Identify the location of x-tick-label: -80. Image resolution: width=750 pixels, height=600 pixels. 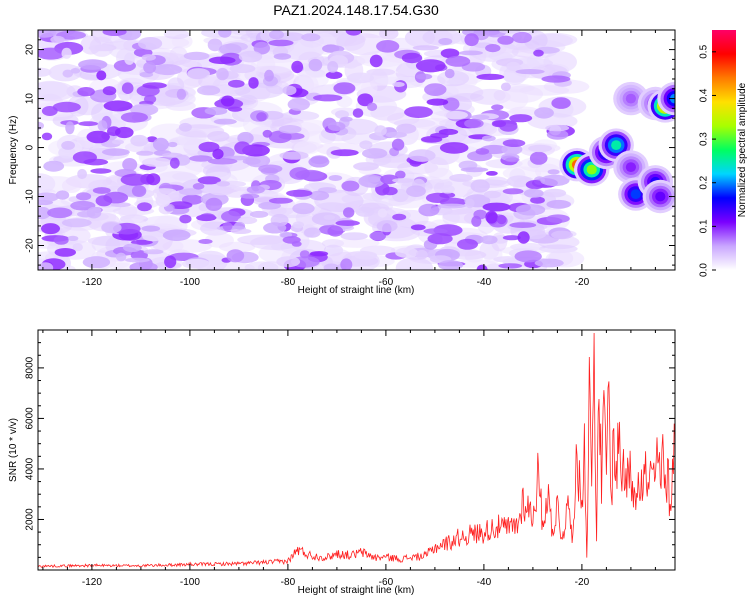
(288, 582).